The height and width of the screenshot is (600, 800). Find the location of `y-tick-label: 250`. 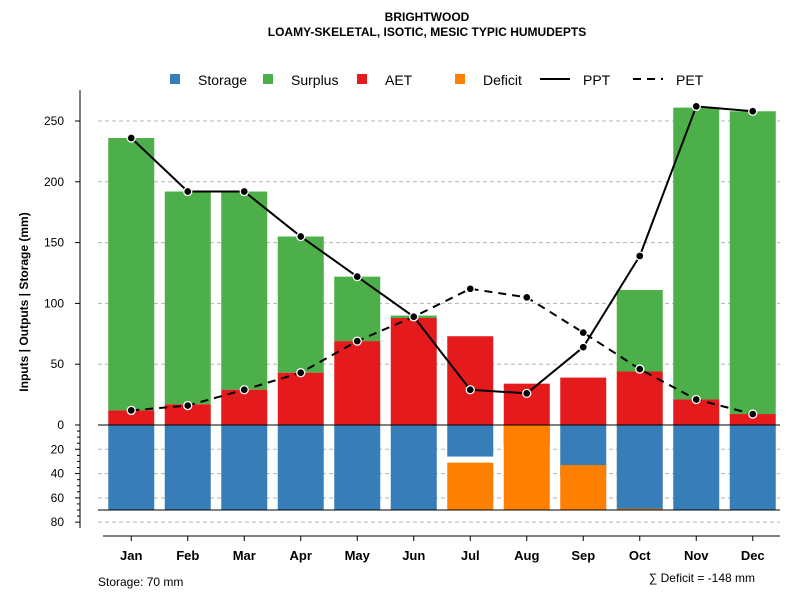

y-tick-label: 250 is located at coordinates (54, 121).